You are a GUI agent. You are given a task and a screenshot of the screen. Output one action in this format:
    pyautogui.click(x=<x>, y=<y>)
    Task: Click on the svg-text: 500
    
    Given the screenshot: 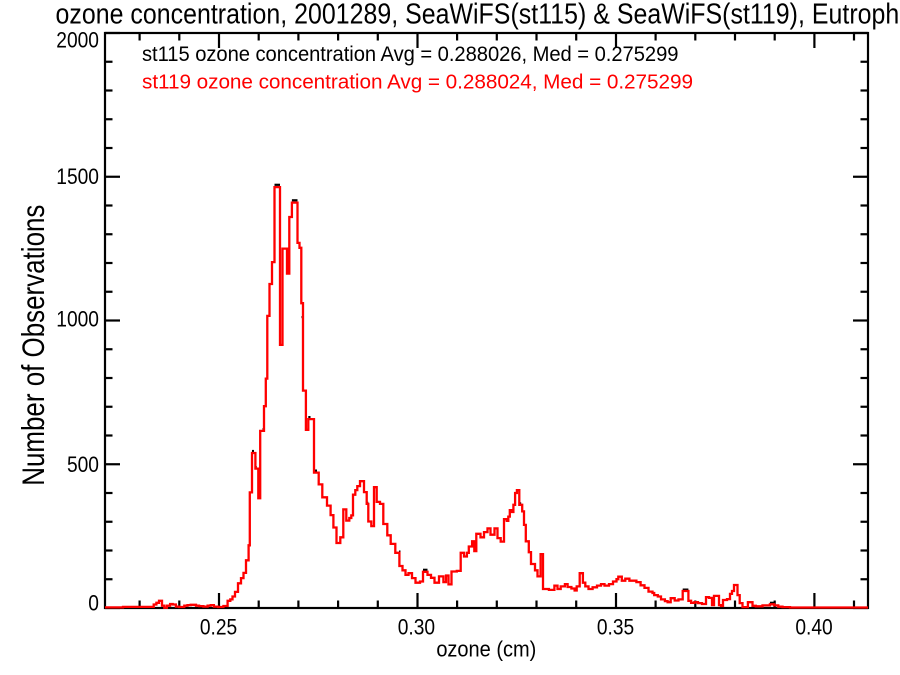 What is the action you would take?
    pyautogui.click(x=83, y=465)
    